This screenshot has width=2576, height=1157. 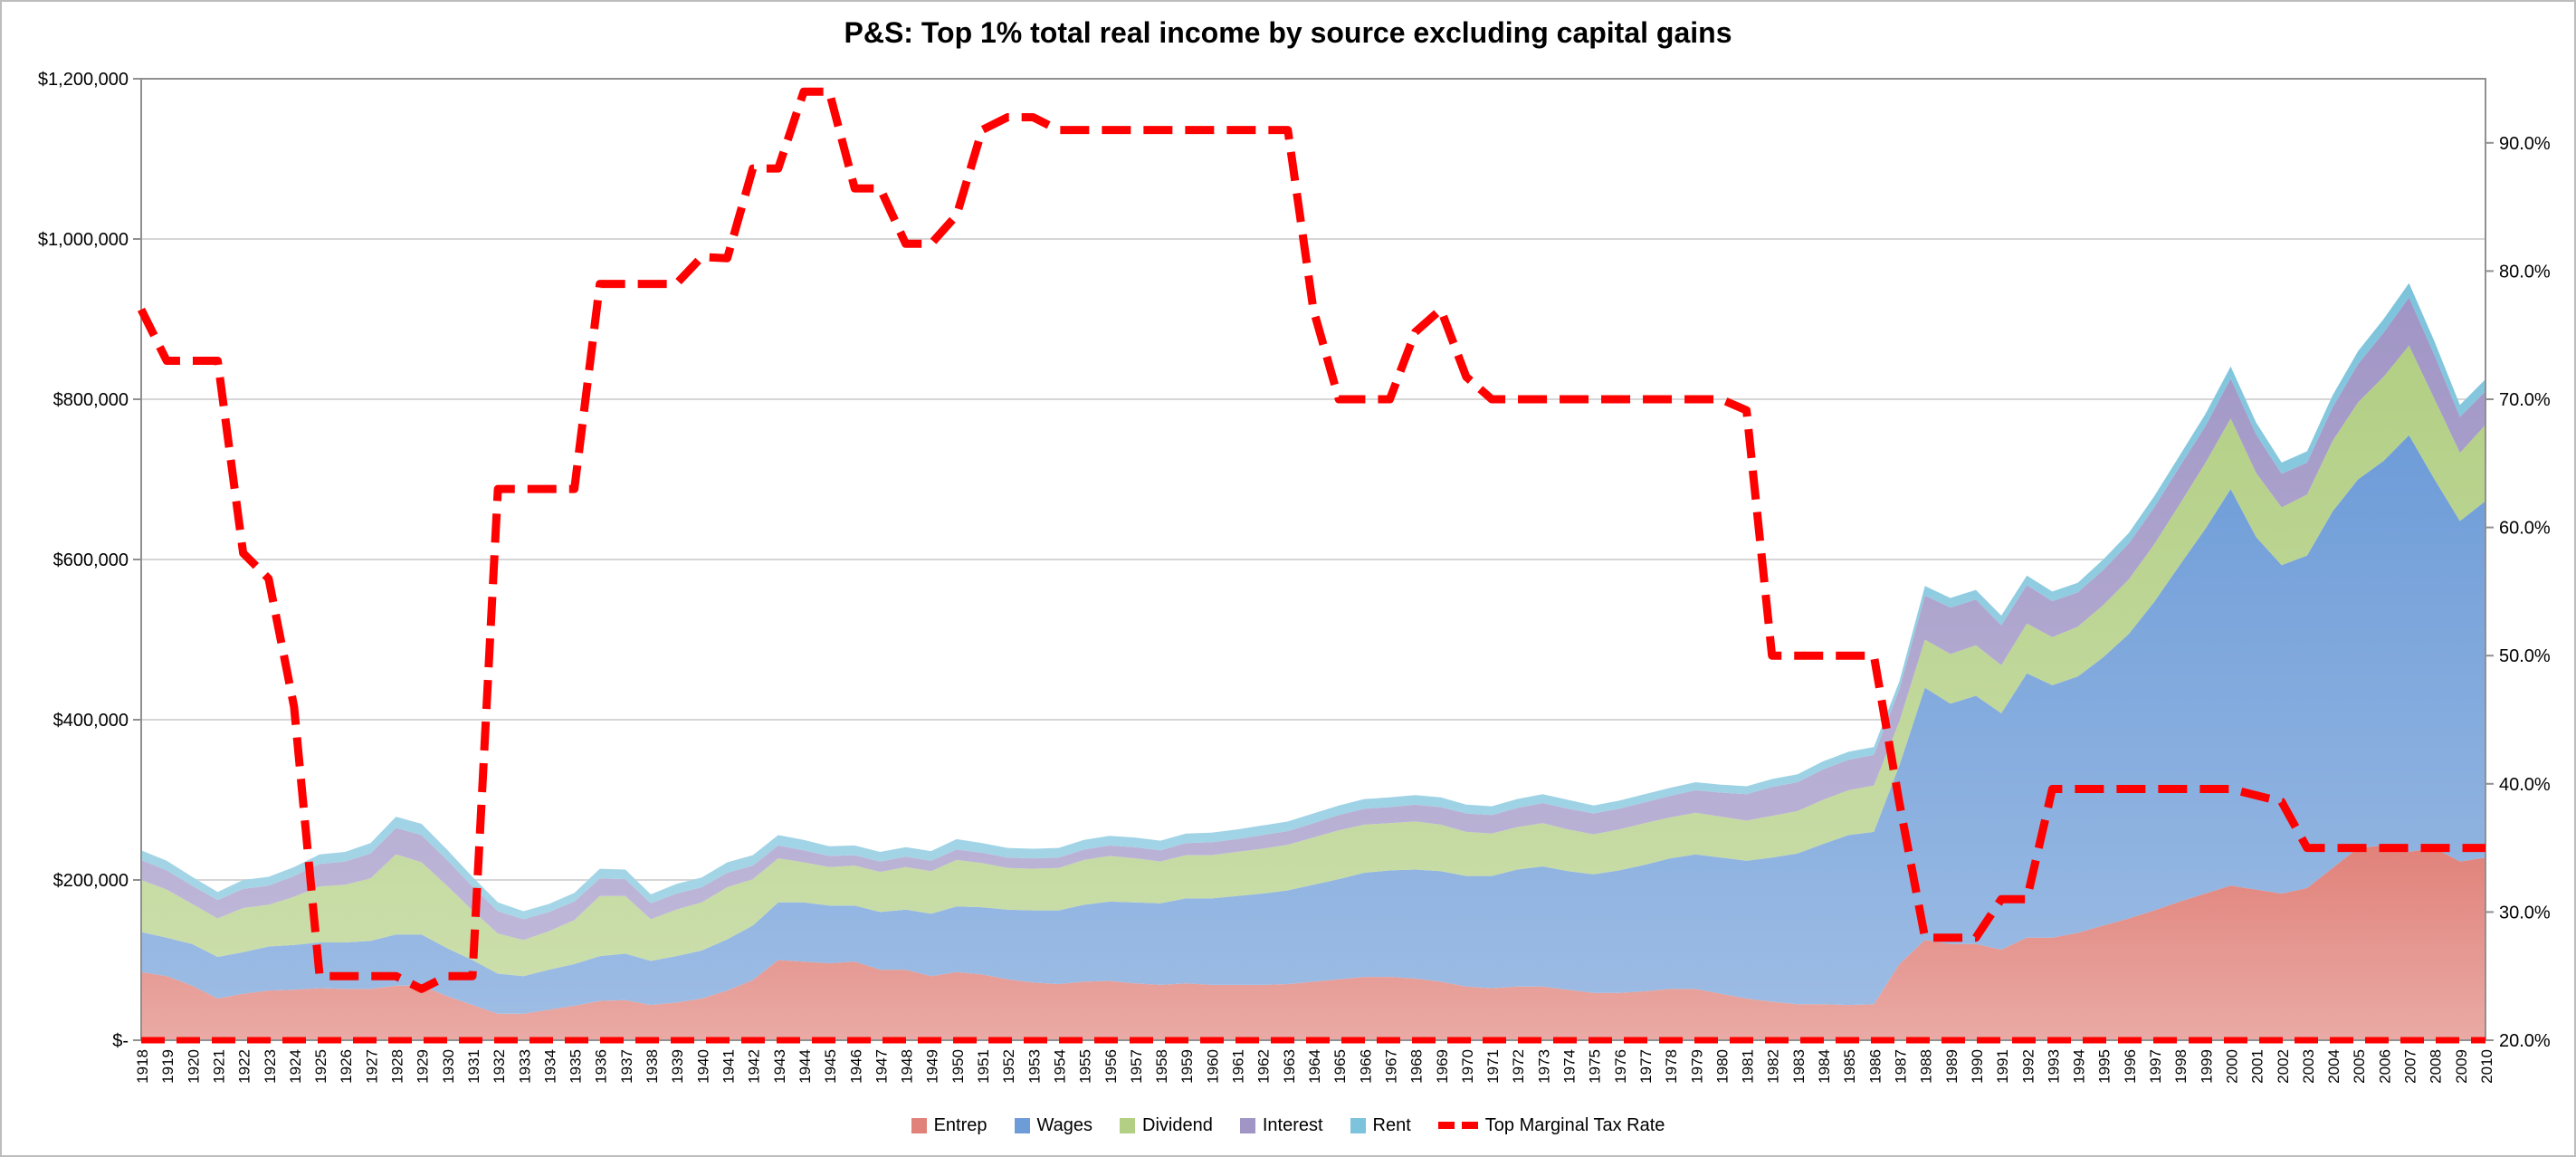 What do you see at coordinates (91, 560) in the screenshot?
I see `y-axis-tick-label: $600,000` at bounding box center [91, 560].